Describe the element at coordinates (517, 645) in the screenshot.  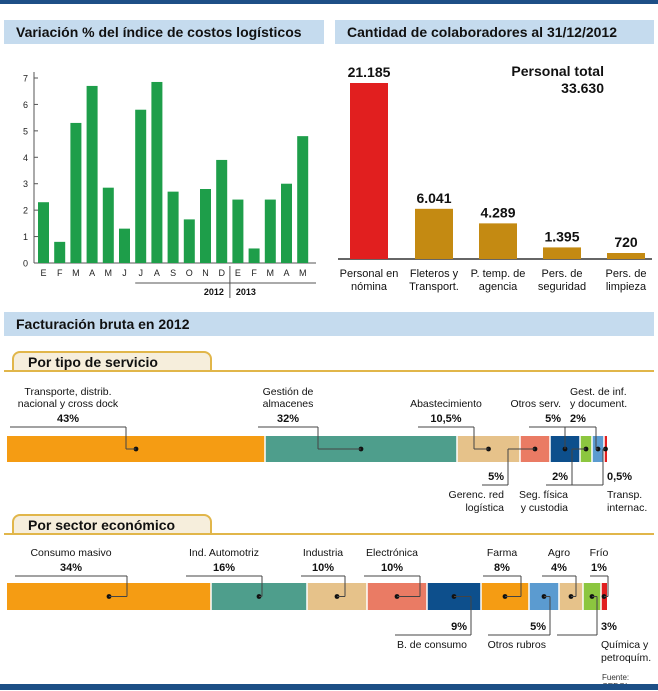
I see `segment-label: Otros rubros` at that location.